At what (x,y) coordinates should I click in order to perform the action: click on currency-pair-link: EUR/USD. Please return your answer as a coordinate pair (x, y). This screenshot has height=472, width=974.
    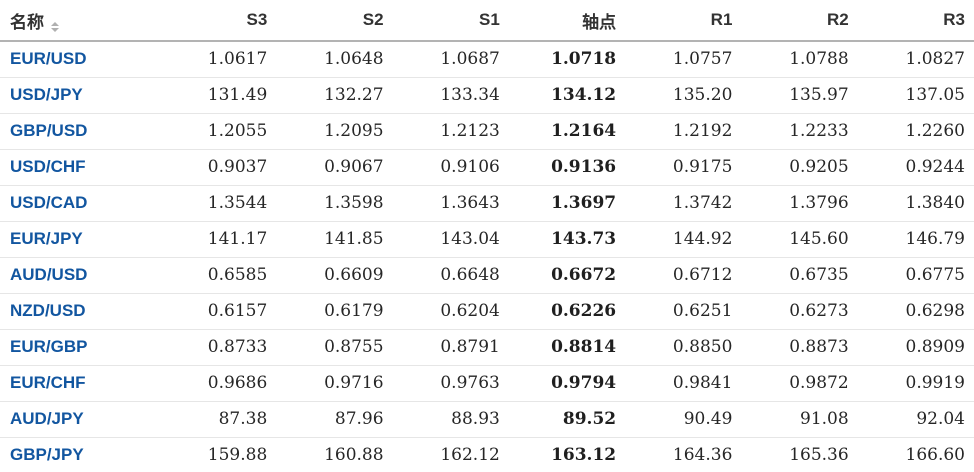
    Looking at the image, I should click on (48, 59).